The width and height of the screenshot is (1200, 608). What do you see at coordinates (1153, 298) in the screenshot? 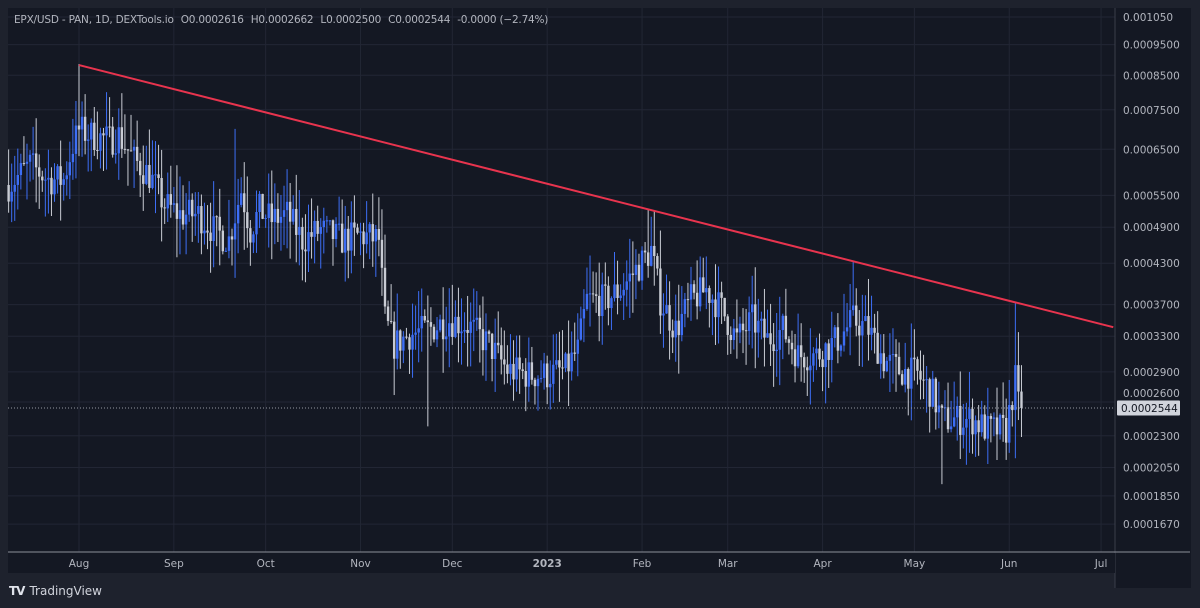
I see `price-axis` at bounding box center [1153, 298].